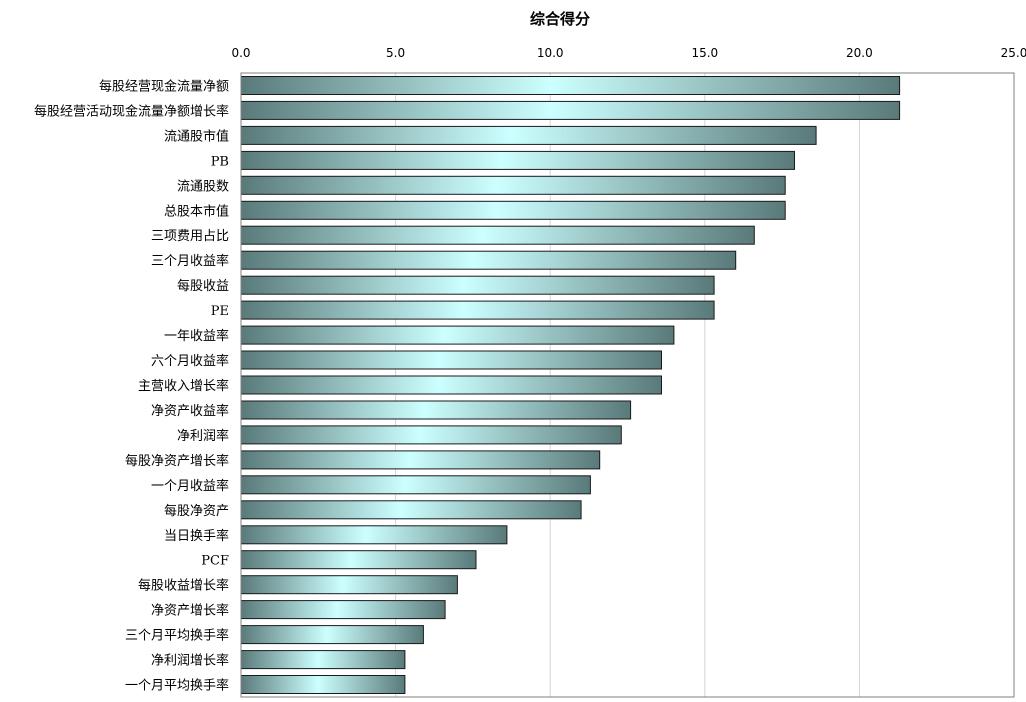  I want to click on category-label: 每股经营活动现金流量净额增长率, so click(131, 111).